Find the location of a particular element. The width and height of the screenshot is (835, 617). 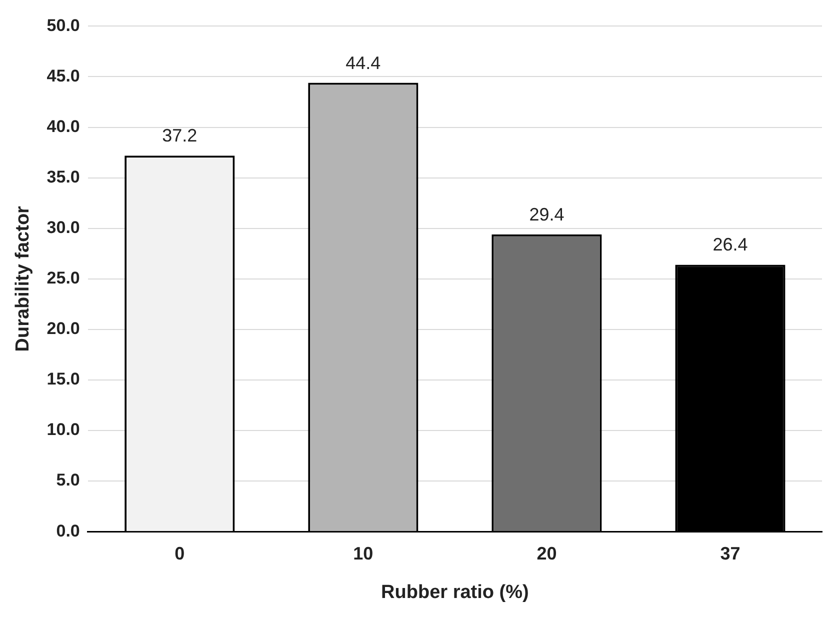

y-axis-title: Durability factor is located at coordinates (23, 278).